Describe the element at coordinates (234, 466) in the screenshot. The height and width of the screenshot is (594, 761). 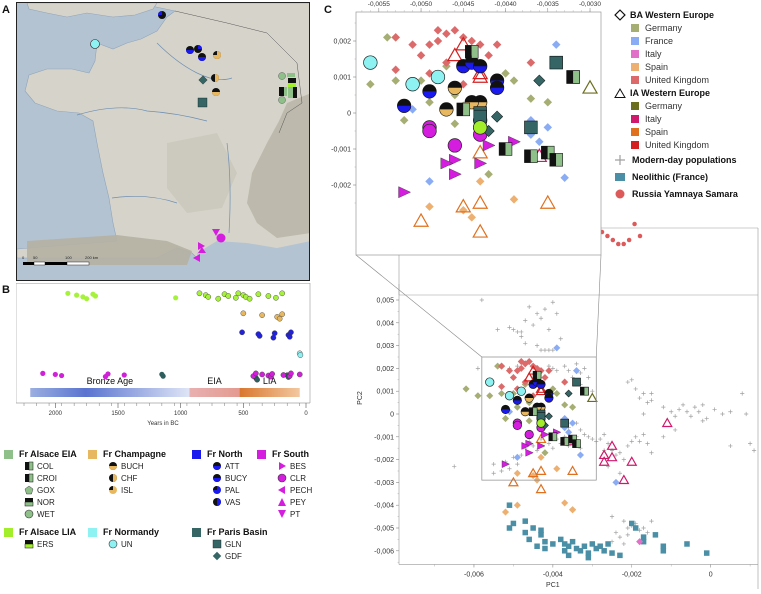
I see `legend-item: ATT` at that location.